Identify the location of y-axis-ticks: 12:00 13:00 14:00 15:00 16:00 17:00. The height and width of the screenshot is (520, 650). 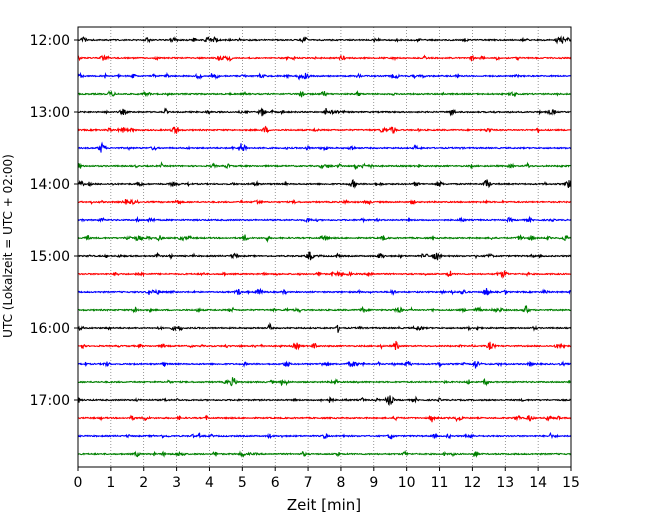
(54, 221).